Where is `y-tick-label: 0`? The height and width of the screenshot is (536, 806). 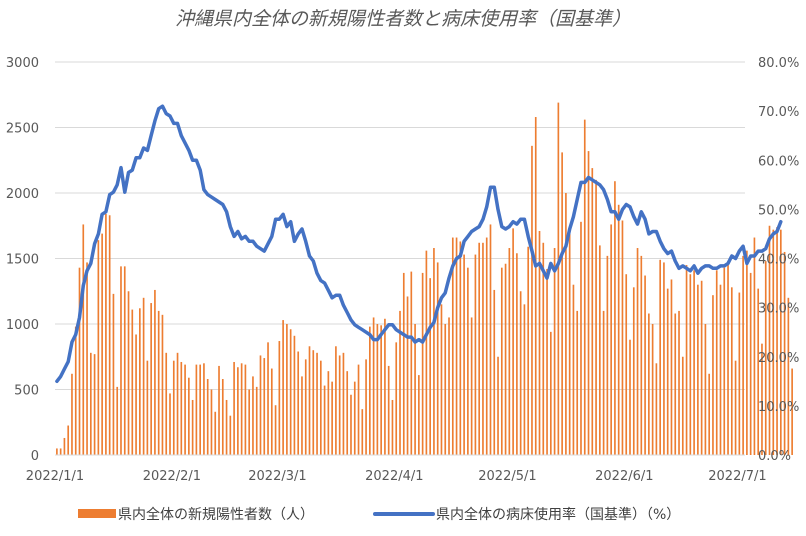 y-tick-label: 0 is located at coordinates (35, 456).